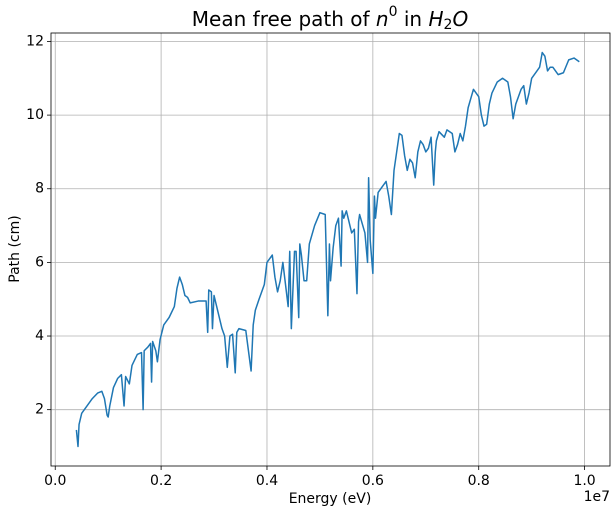 This screenshot has height=514, width=615. What do you see at coordinates (35, 115) in the screenshot?
I see `y-tick-label: 10` at bounding box center [35, 115].